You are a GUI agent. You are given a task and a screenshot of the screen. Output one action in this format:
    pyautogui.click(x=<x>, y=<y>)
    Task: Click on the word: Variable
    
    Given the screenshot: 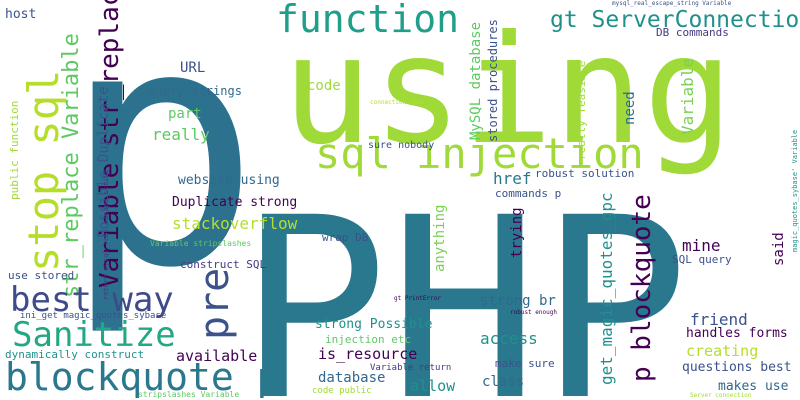 What is the action you would take?
    pyautogui.click(x=687, y=96)
    